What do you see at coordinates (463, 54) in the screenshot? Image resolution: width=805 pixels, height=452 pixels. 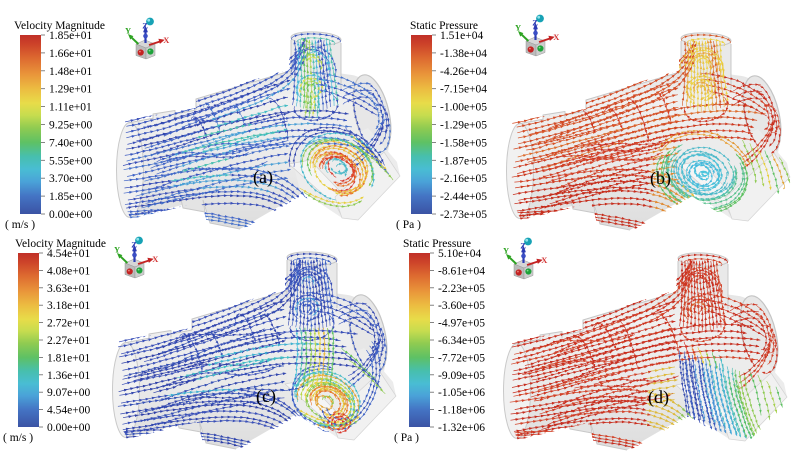 I see `svg-text: -1.38e+04` at bounding box center [463, 54].